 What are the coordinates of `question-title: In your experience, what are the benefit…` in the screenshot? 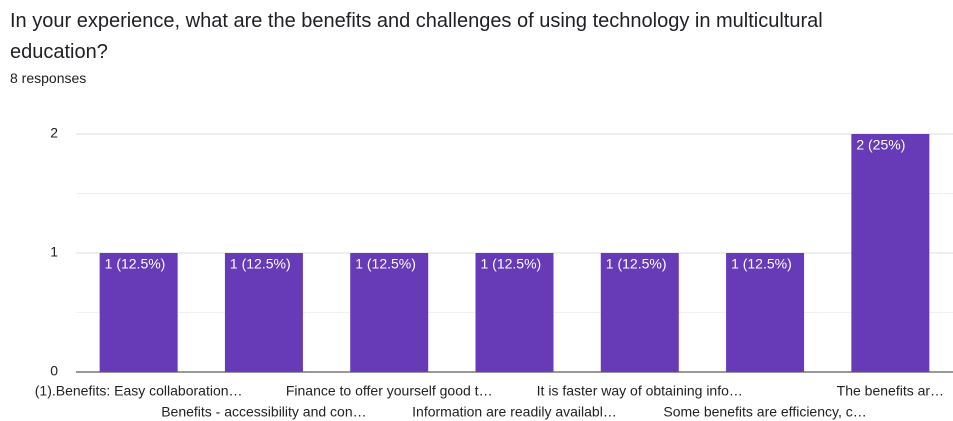 It's located at (416, 36).